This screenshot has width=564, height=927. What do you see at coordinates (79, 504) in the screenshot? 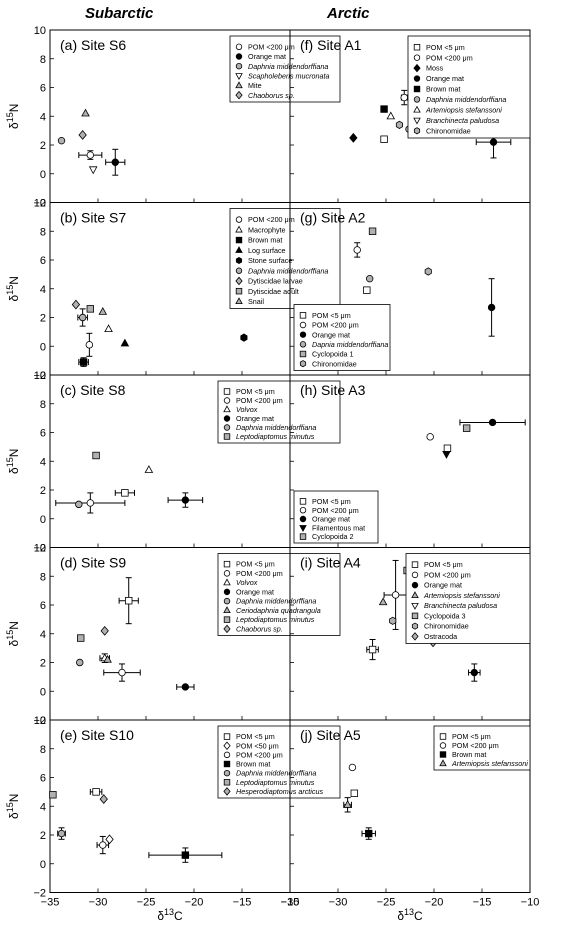
I see `data-point-daphnia-middendorffiana` at bounding box center [79, 504].